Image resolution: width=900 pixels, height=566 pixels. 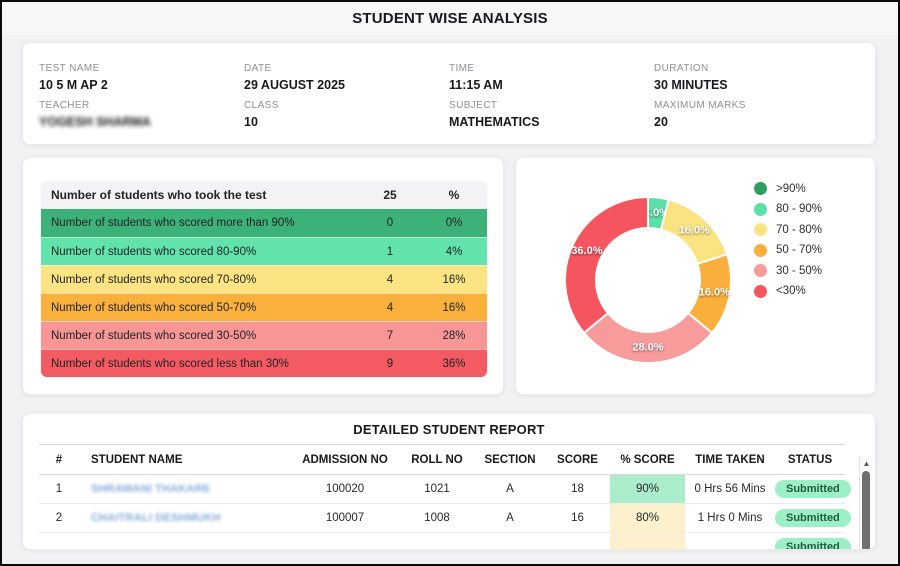 What do you see at coordinates (95, 122) in the screenshot?
I see `teacher-name: YOGESH SHARMA` at bounding box center [95, 122].